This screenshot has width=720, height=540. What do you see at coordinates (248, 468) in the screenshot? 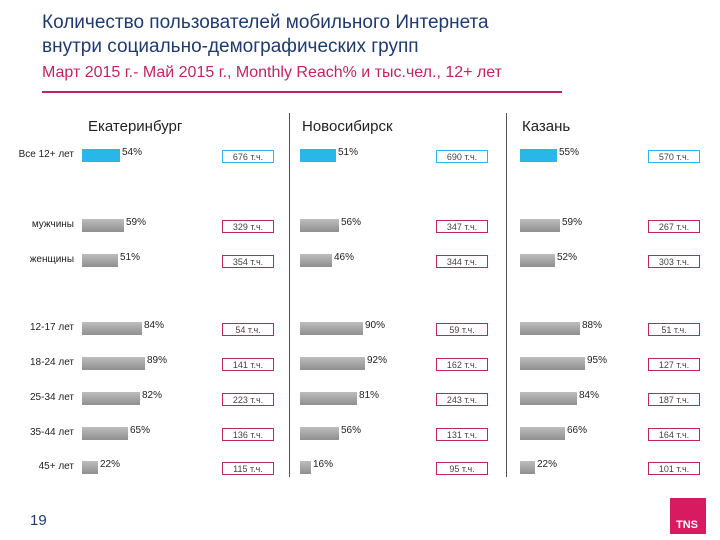
I see `count-box: 115 т.ч.` at bounding box center [248, 468].